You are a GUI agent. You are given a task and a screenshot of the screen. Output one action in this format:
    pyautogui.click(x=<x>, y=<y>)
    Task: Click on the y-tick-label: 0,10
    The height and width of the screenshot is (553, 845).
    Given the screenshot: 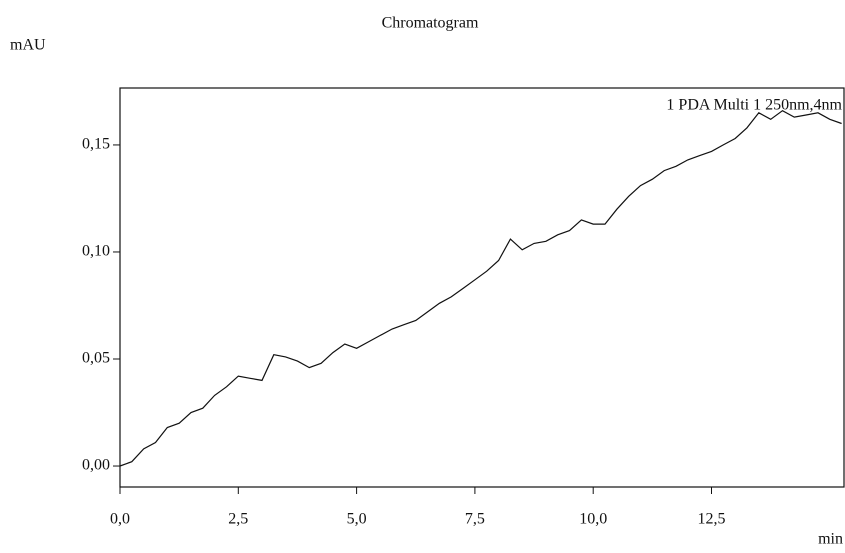 What is the action you would take?
    pyautogui.click(x=96, y=251)
    